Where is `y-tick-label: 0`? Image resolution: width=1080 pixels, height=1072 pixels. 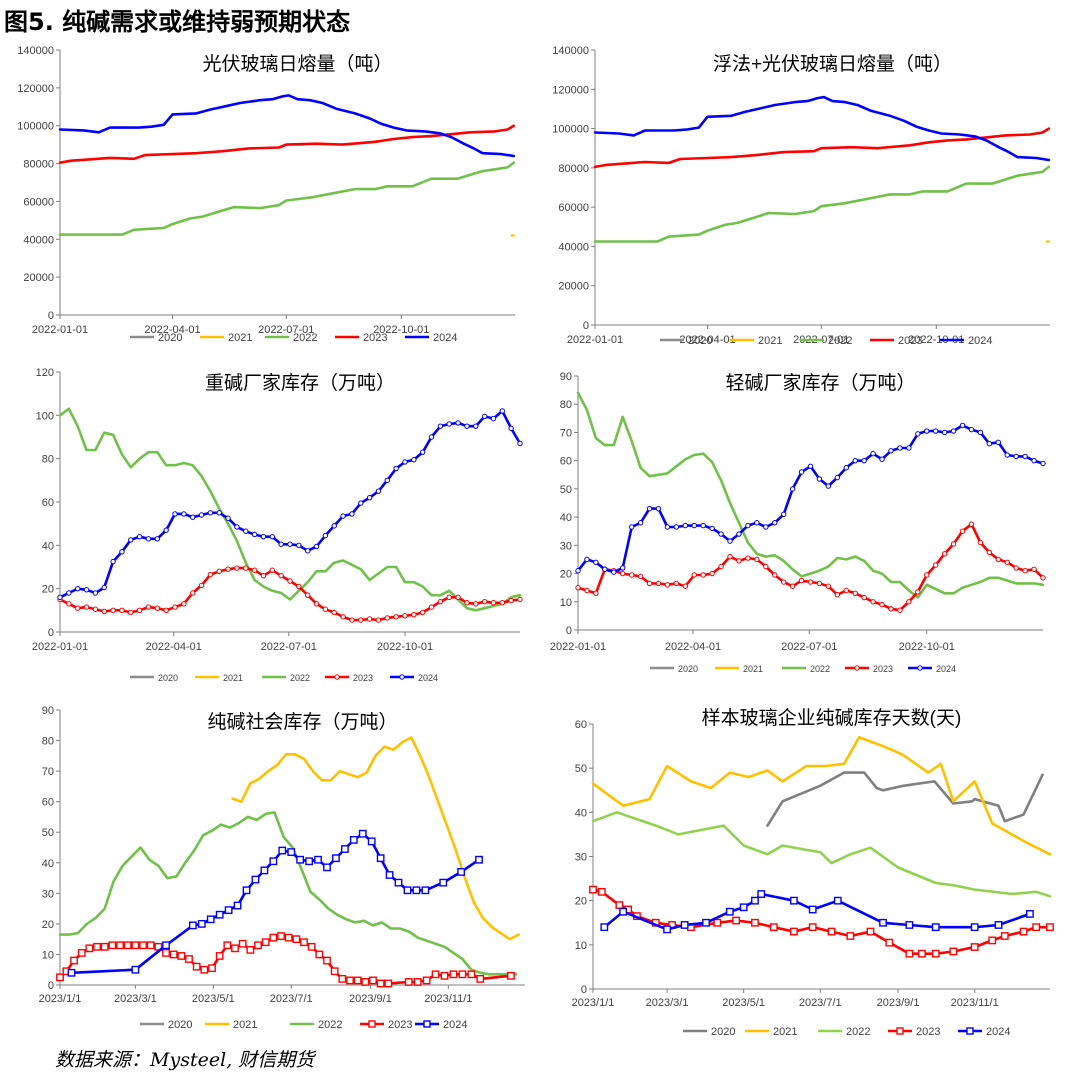
y-tick-label: 0 is located at coordinates (584, 990).